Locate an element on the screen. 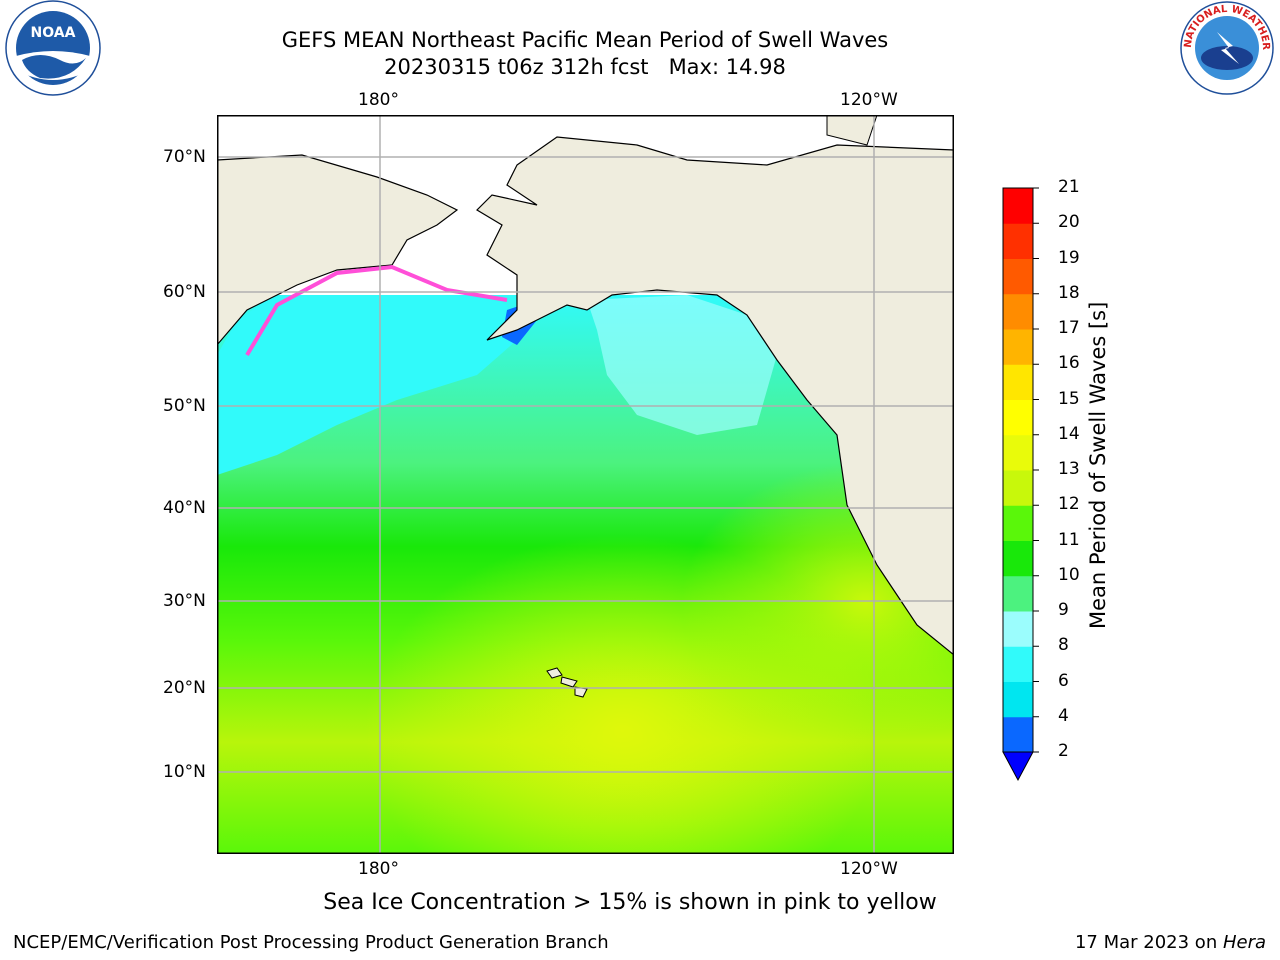 The height and width of the screenshot is (960, 1280). colorbar-label: 16 is located at coordinates (1069, 363).